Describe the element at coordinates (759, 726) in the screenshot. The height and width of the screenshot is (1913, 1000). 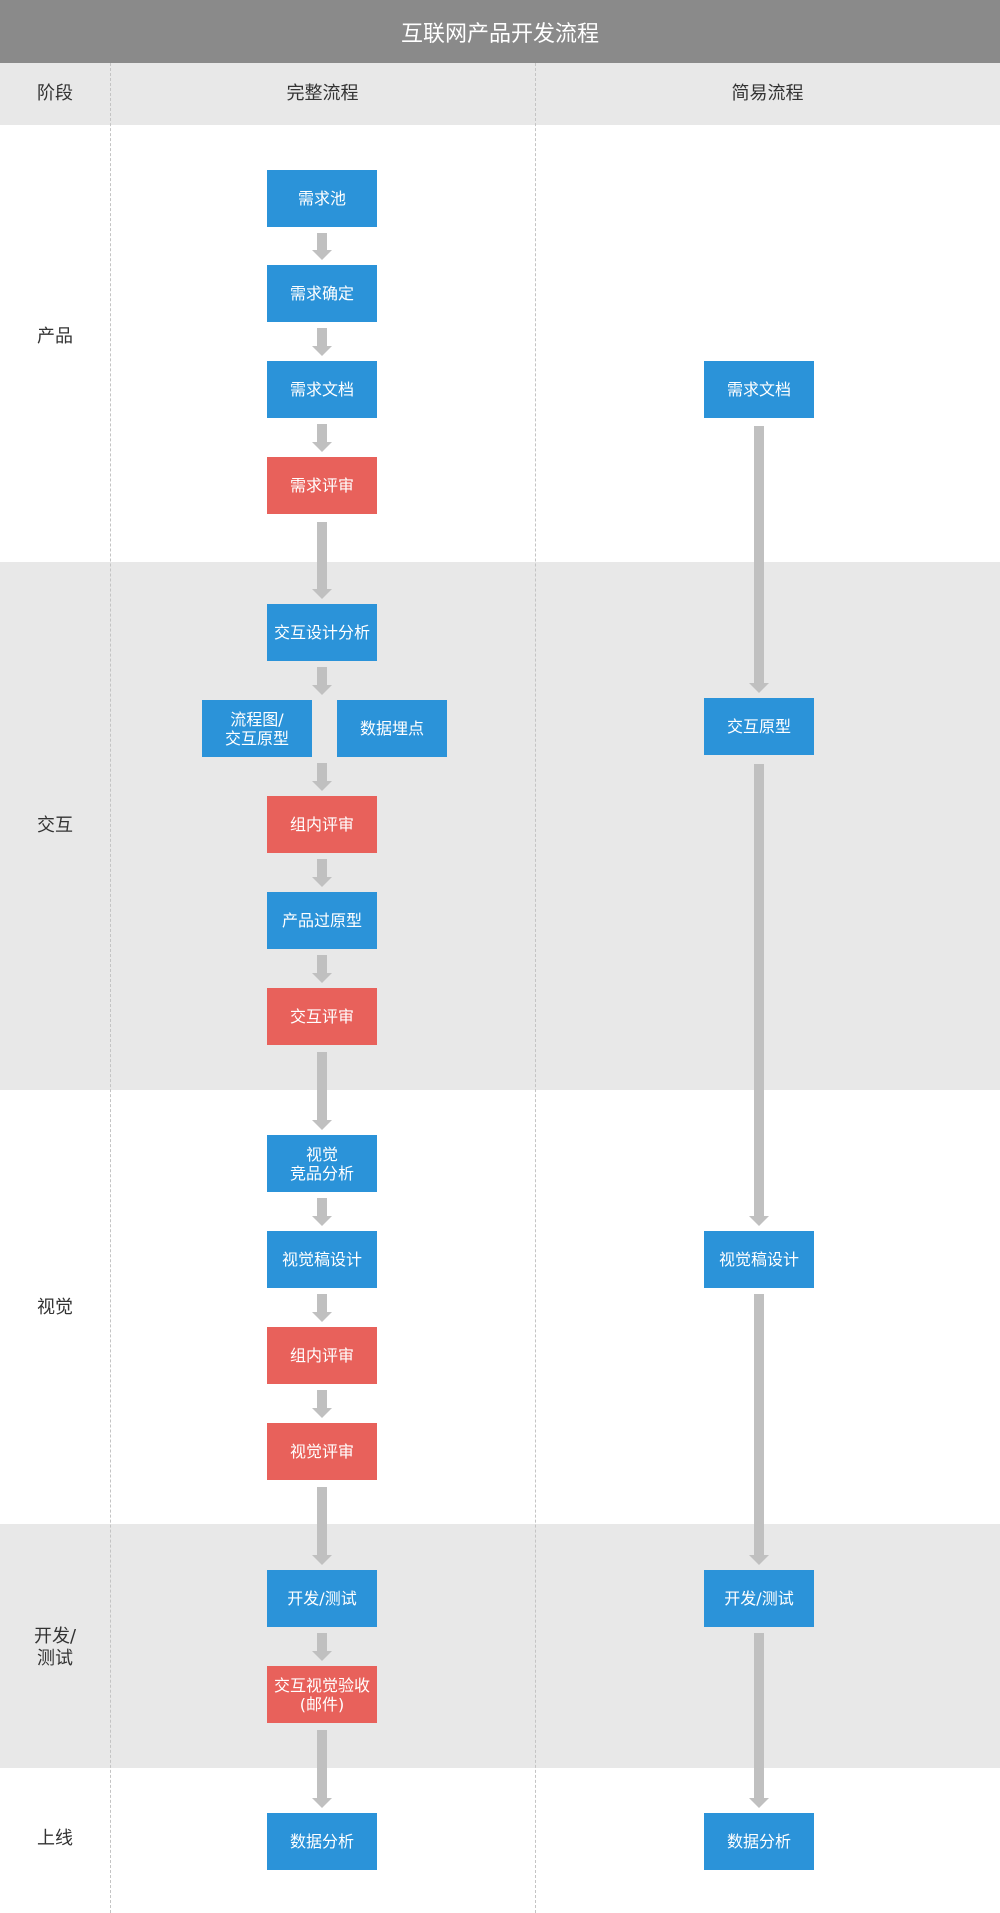
I see `simple-box-prototype: 交互原型` at that location.